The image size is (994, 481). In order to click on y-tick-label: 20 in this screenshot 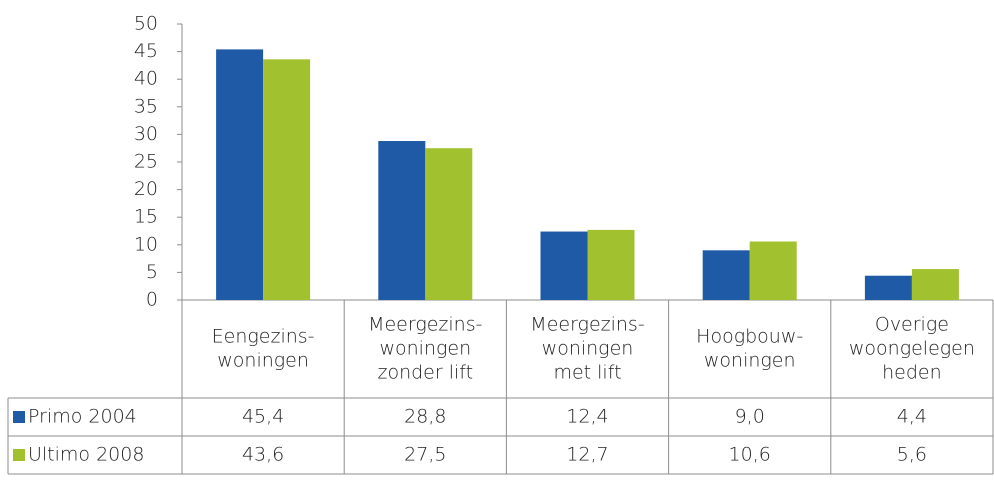, I will do `click(146, 189)`.